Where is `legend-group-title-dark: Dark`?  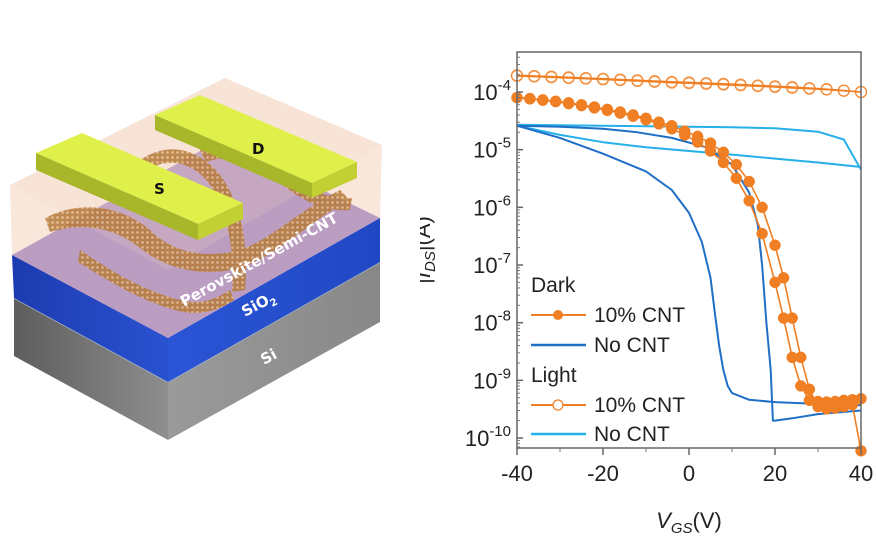 legend-group-title-dark: Dark is located at coordinates (553, 285).